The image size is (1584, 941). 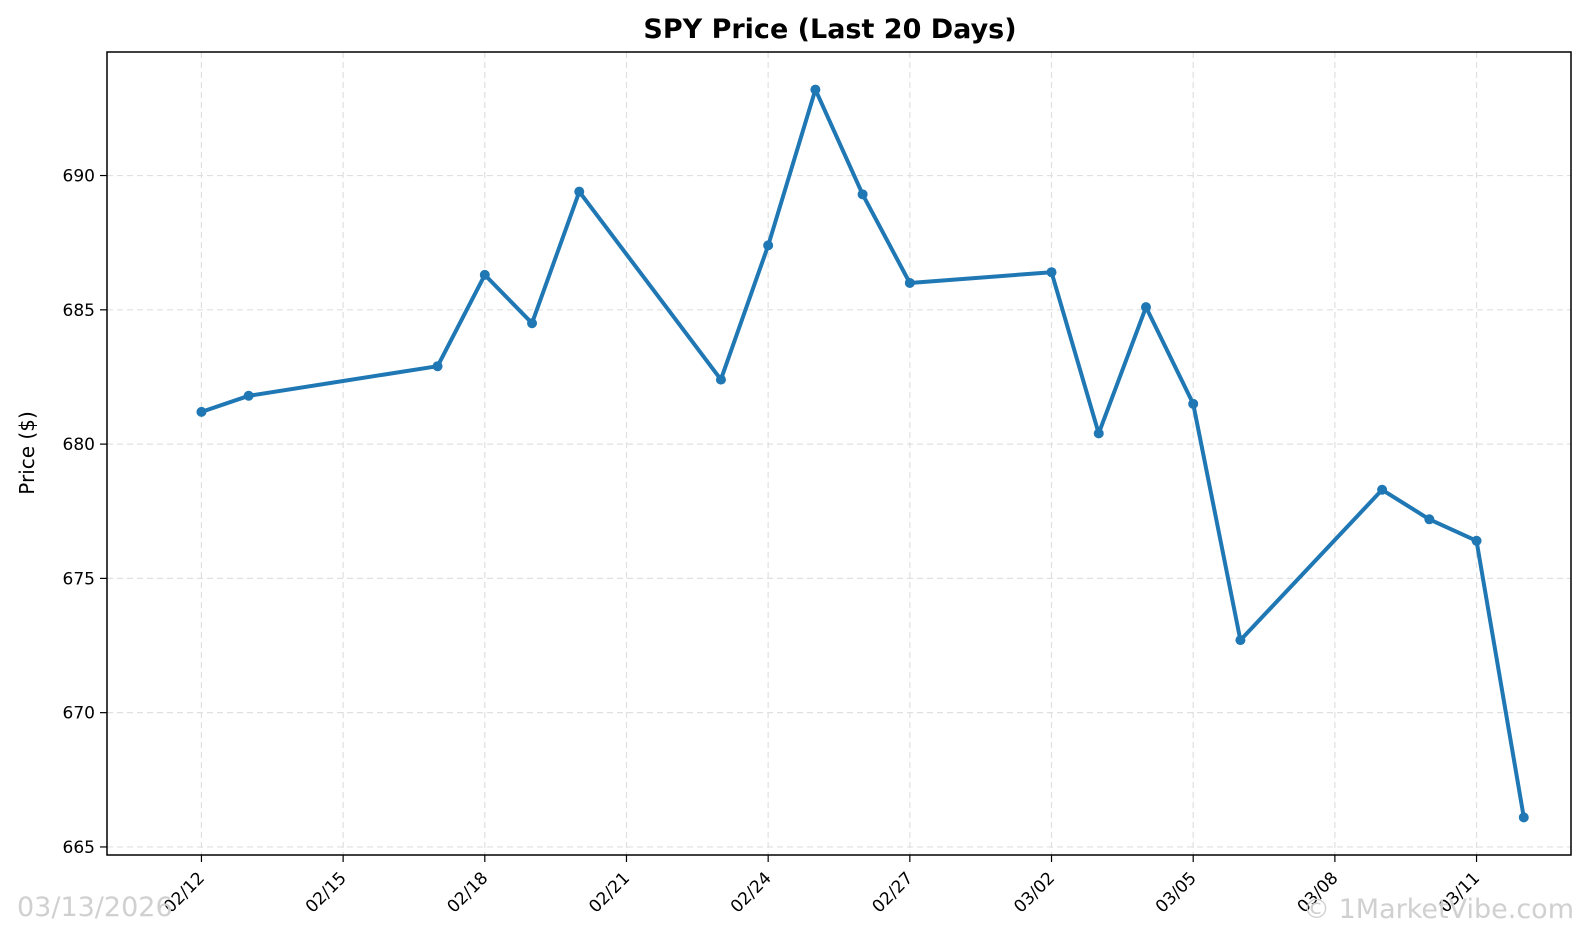 What do you see at coordinates (609, 892) in the screenshot?
I see `x-tick-label: 02/21` at bounding box center [609, 892].